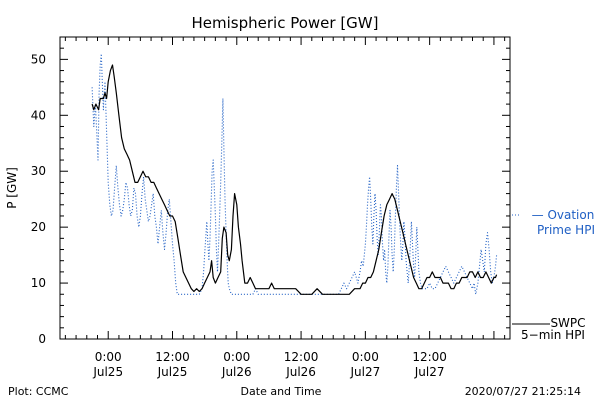 This screenshot has height=400, width=600. I want to click on legend-ovation-line1: — Ovation, so click(563, 215).